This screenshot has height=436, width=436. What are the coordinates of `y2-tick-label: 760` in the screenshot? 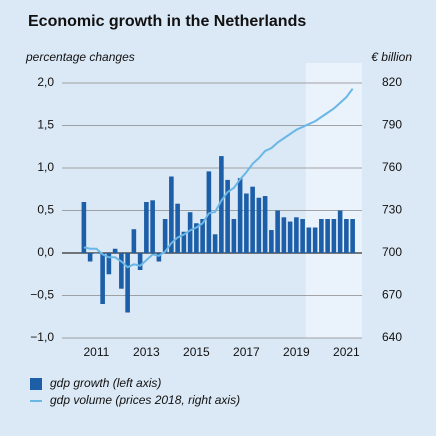 It's located at (392, 167).